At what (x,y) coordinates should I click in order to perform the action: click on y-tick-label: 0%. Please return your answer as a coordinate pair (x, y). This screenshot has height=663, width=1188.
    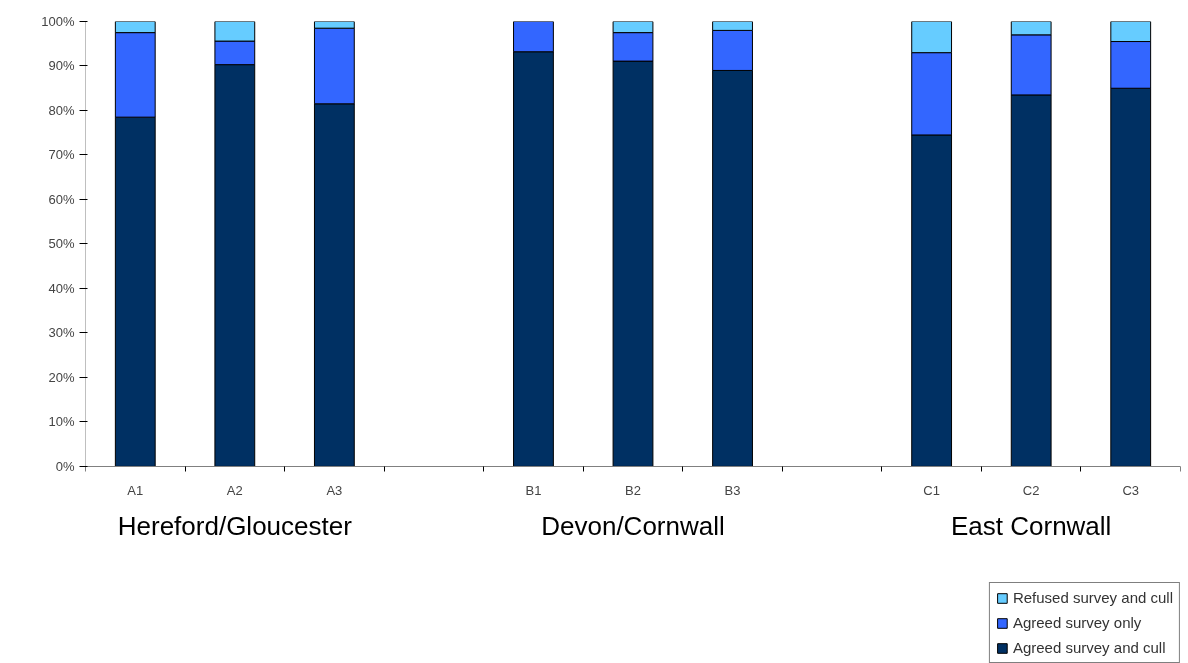
    Looking at the image, I should click on (65, 466).